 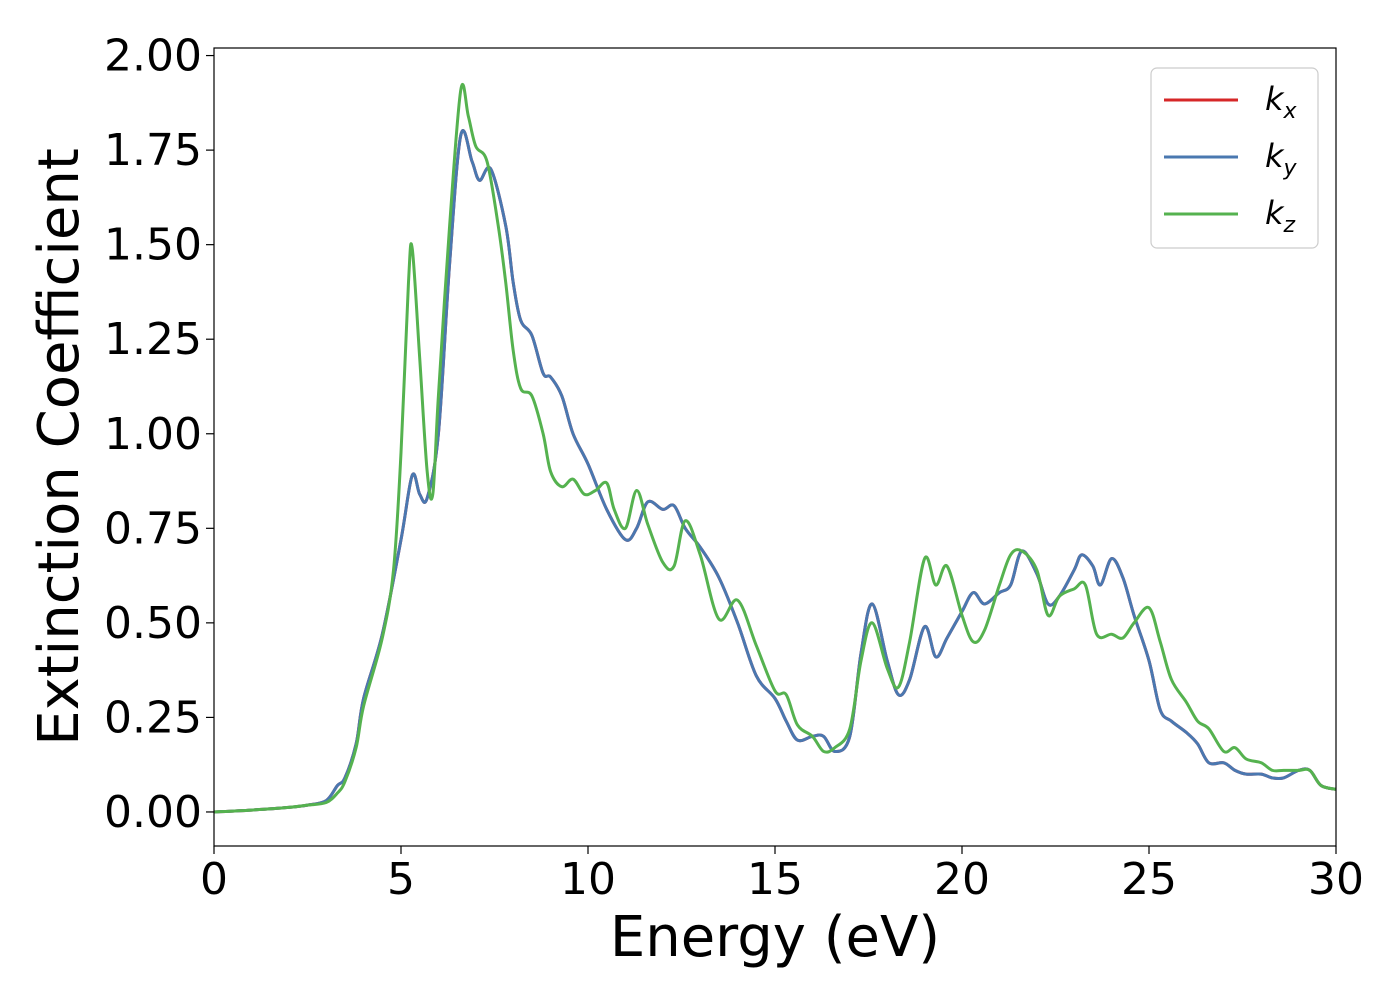 What do you see at coordinates (153, 56) in the screenshot?
I see `y-tick-label: 2.00` at bounding box center [153, 56].